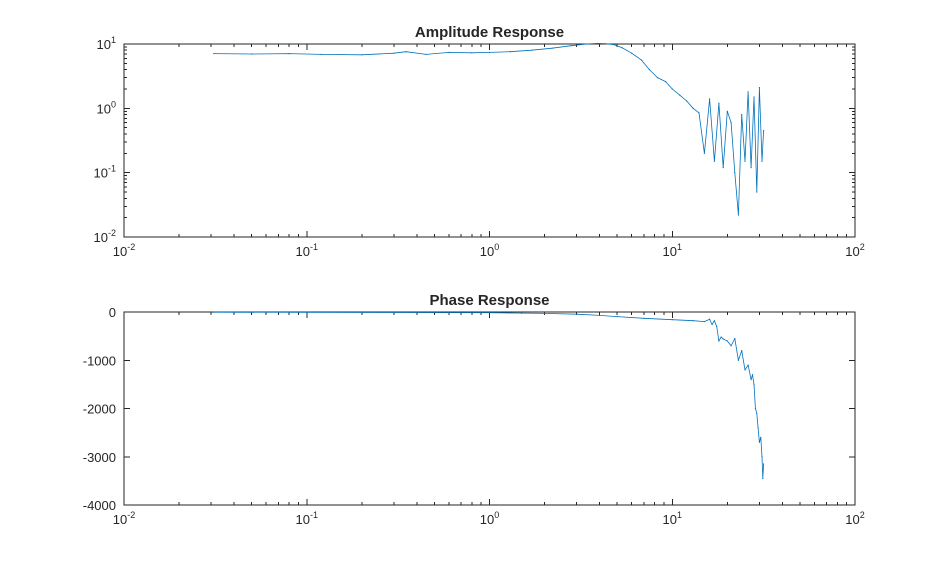  Describe the element at coordinates (99, 505) in the screenshot. I see `y-tick-label: -4000` at that location.